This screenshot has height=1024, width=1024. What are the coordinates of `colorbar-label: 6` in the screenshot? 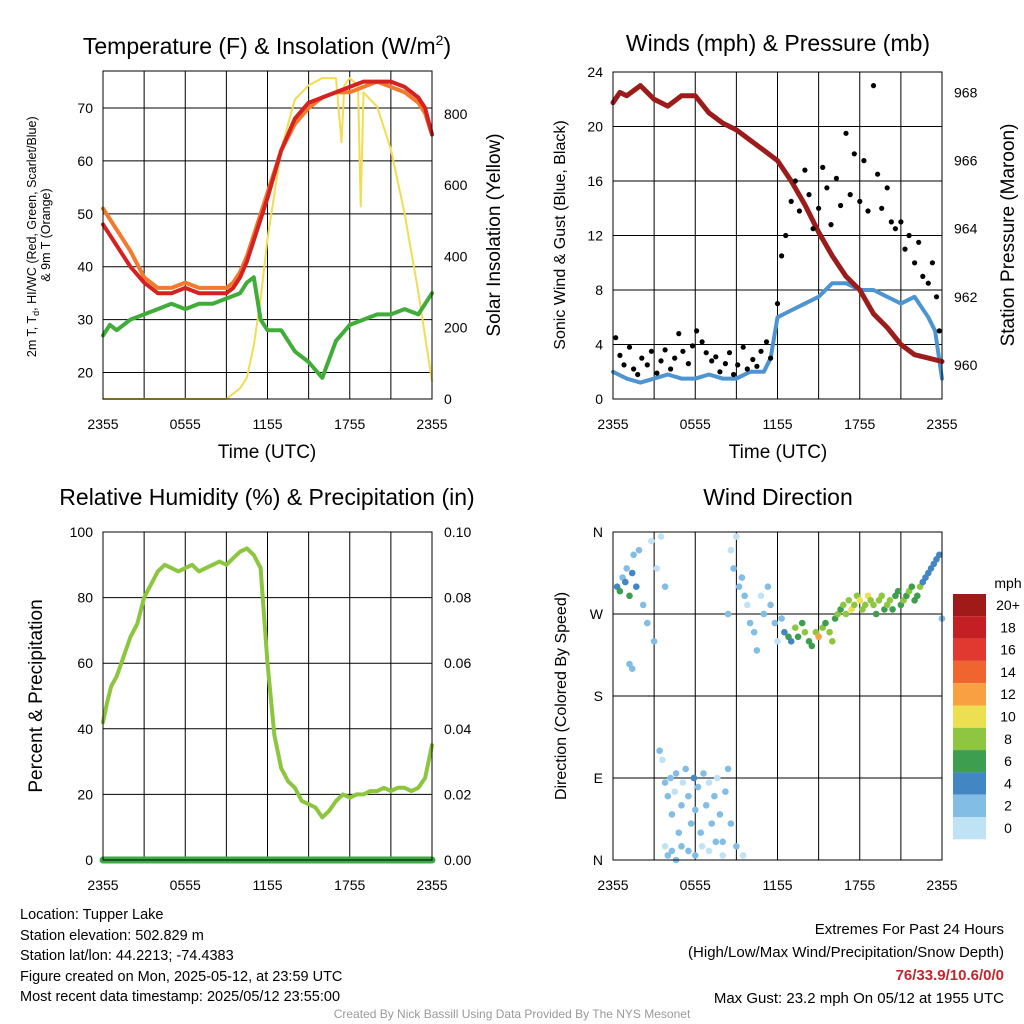 It's located at (1008, 761).